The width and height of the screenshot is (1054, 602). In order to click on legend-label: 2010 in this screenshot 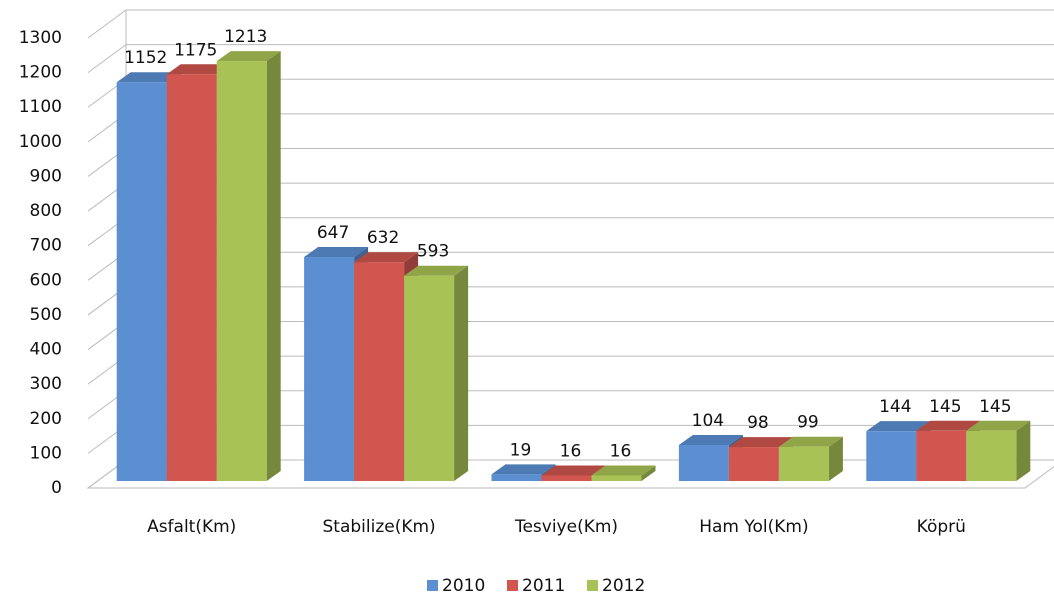, I will do `click(463, 586)`.